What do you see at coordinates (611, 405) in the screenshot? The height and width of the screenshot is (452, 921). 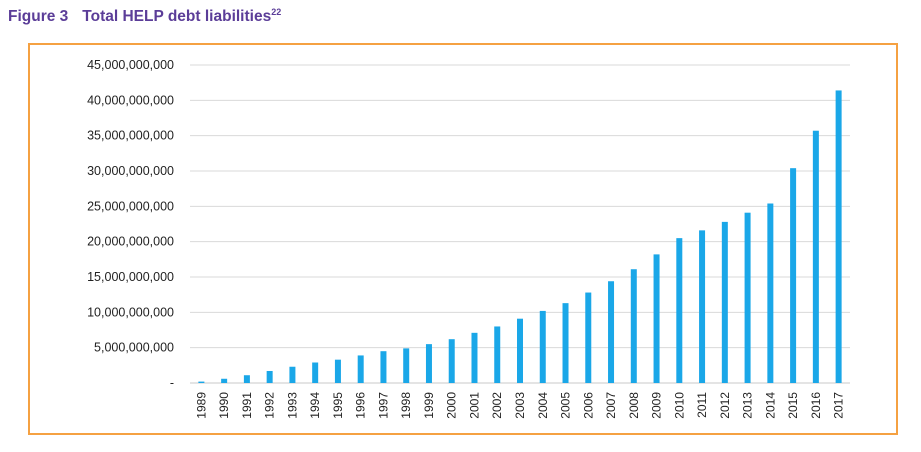 I see `x-tick-label: 2007` at bounding box center [611, 405].